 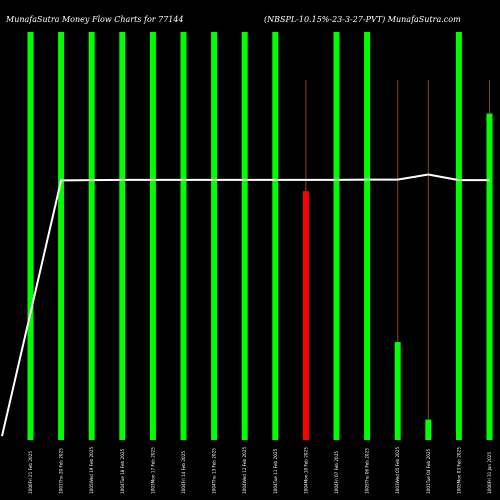 What do you see at coordinates (94, 19) in the screenshot?
I see `chart-title-left: MunafaSutra Money Flow Charts for 77144` at bounding box center [94, 19].